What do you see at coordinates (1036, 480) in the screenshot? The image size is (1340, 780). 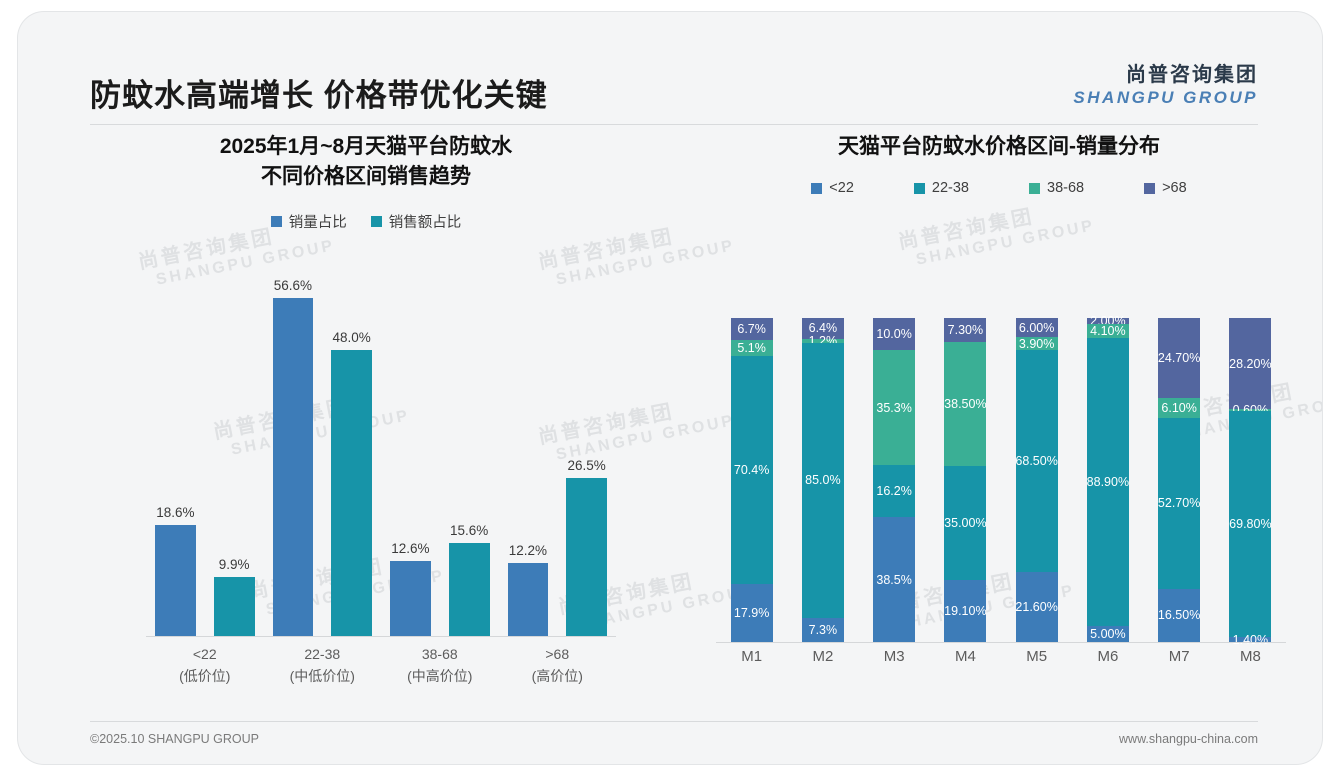 I see `stacked-bar-M5: 6.00% 3.90% 68.50% 21.60%` at bounding box center [1036, 480].